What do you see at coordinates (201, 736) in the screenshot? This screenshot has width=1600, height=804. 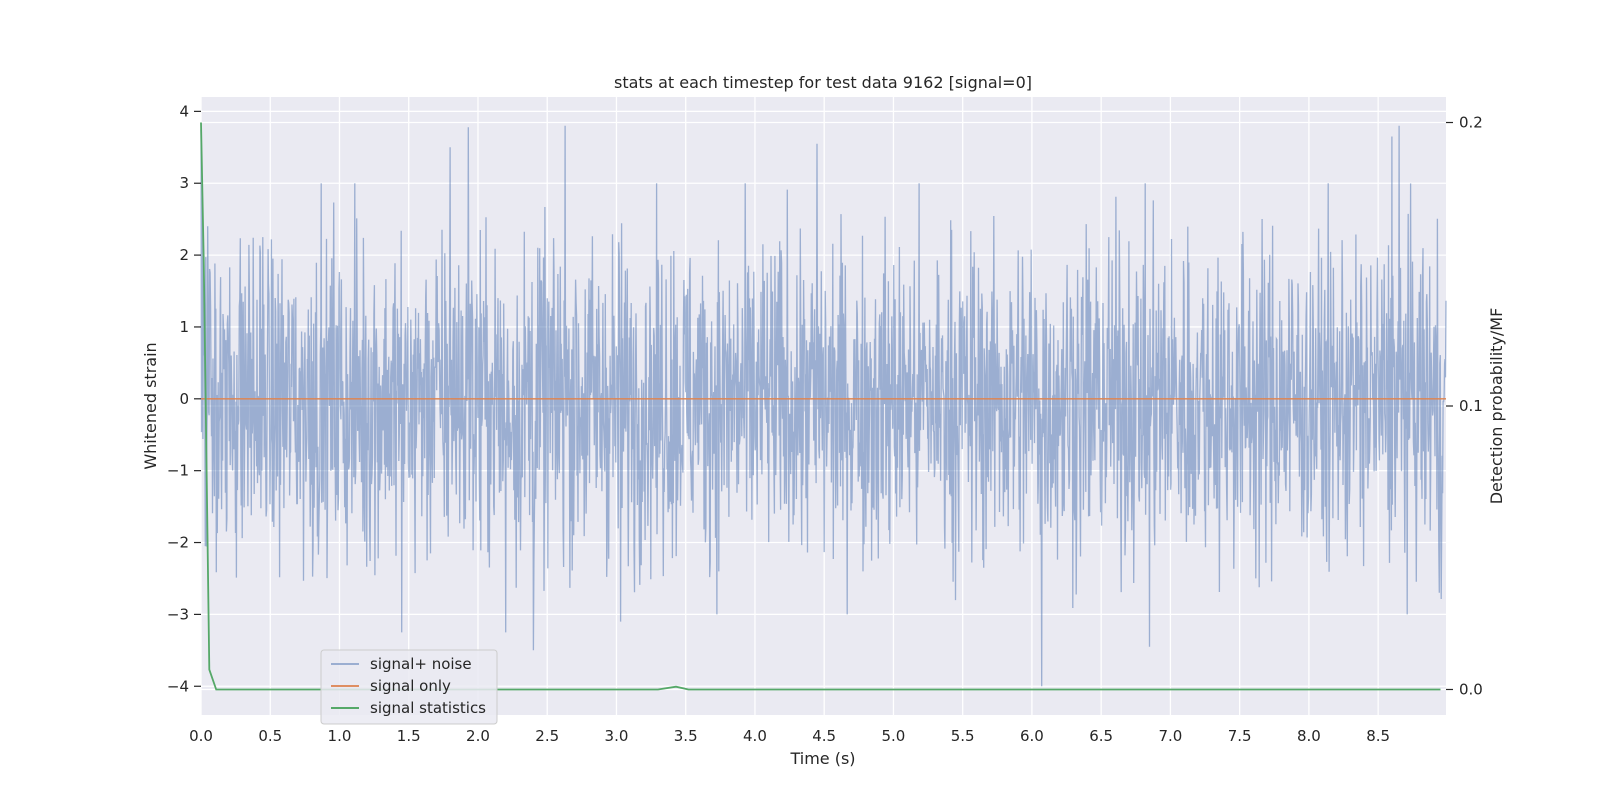 I see `x-tick-label: 0.0` at bounding box center [201, 736].